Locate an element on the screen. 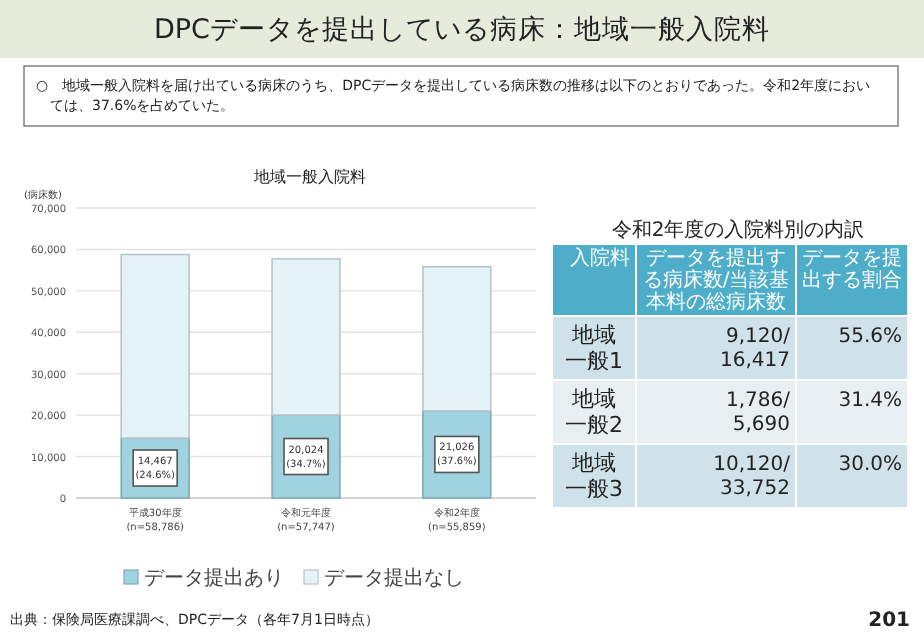 This screenshot has width=924, height=640. text: 31.4% is located at coordinates (870, 401).